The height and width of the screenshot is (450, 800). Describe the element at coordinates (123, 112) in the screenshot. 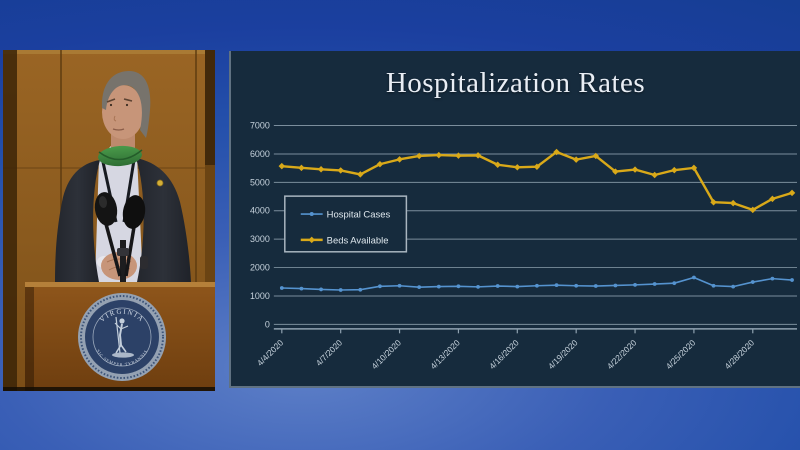

I see `head` at that location.